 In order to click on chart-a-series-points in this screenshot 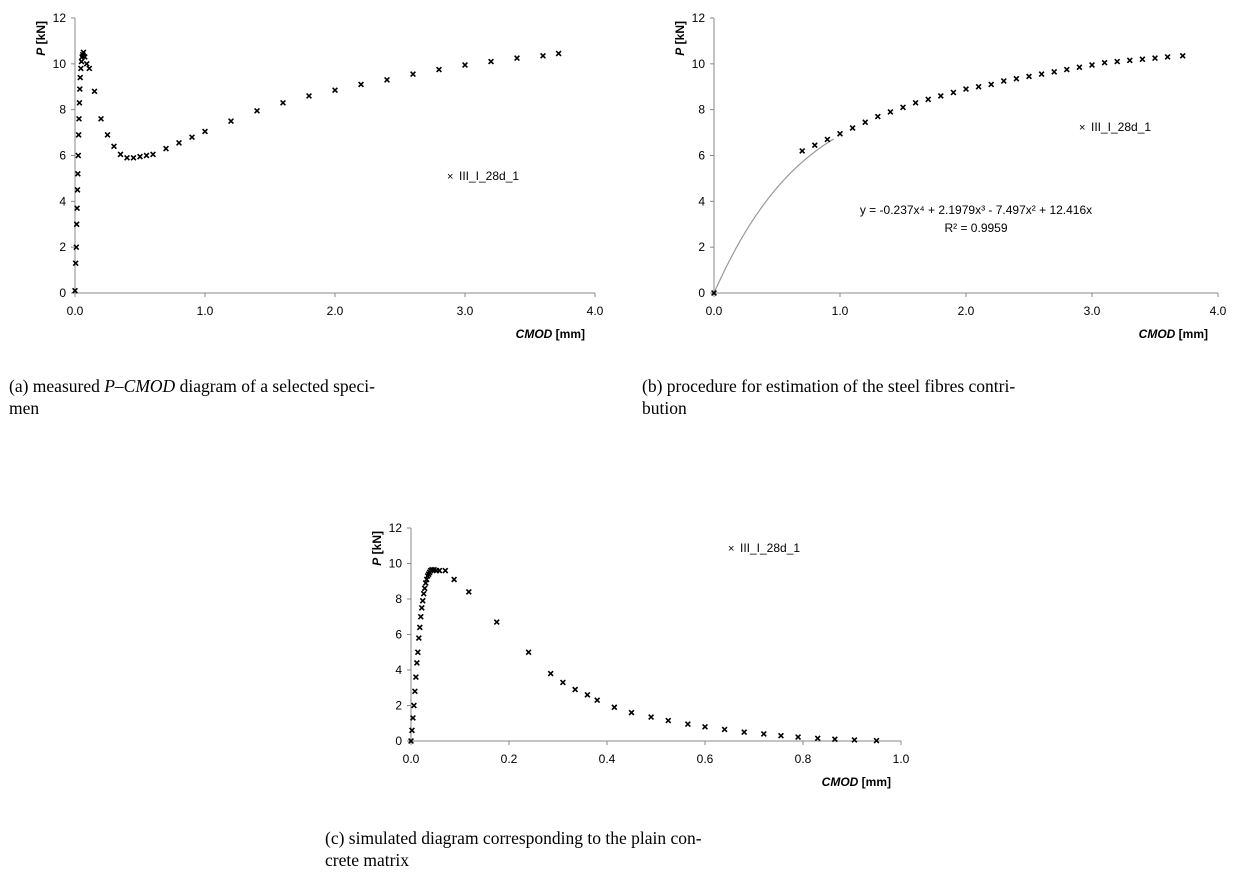, I will do `click(317, 171)`.